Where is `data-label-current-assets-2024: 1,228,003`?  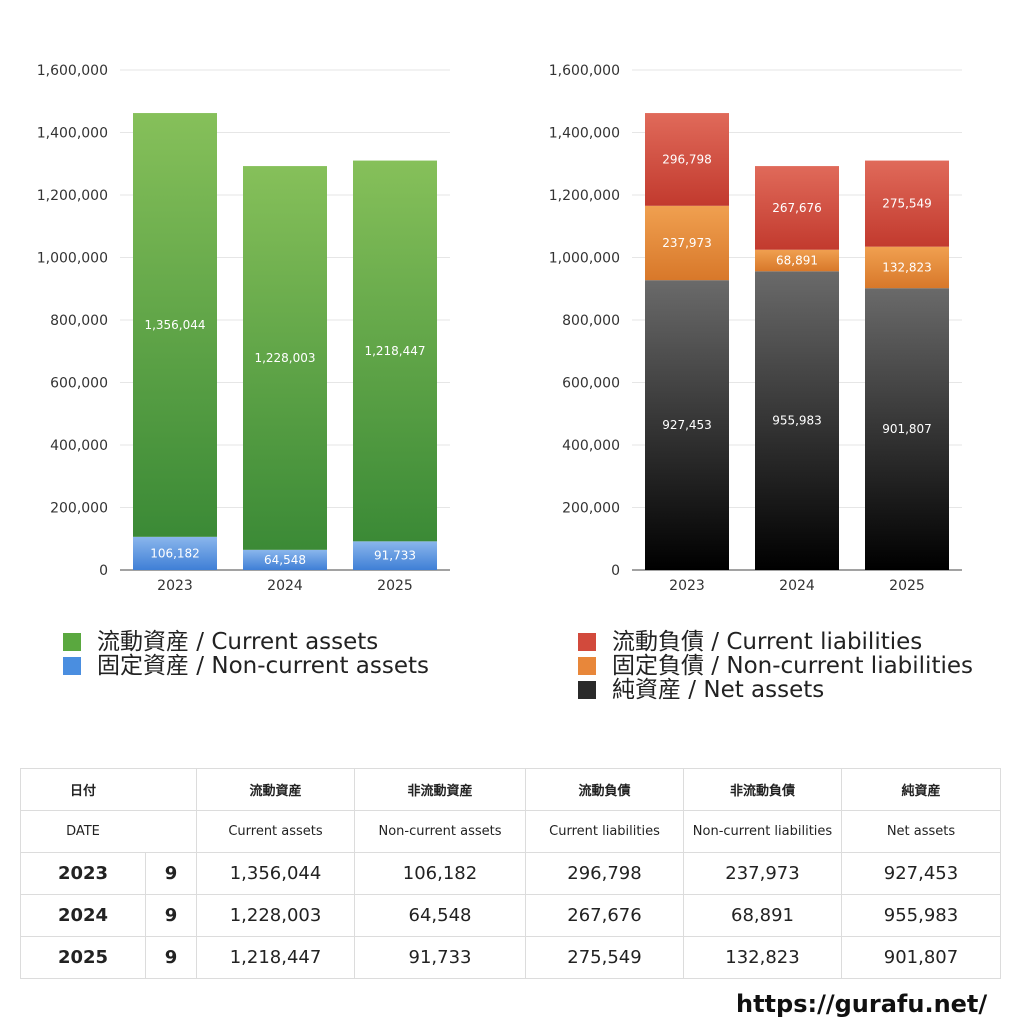
data-label-current-assets-2024: 1,228,003 is located at coordinates (284, 358).